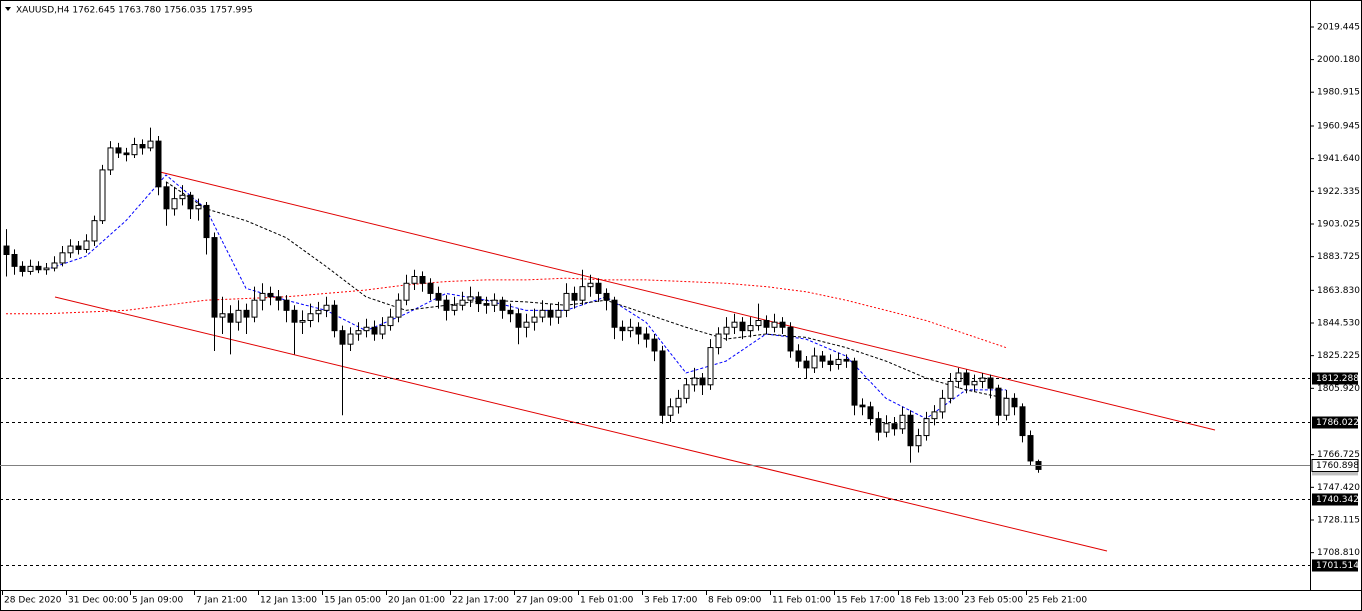 This screenshot has width=1362, height=611. I want to click on level-label: 1701.514, so click(1337, 566).